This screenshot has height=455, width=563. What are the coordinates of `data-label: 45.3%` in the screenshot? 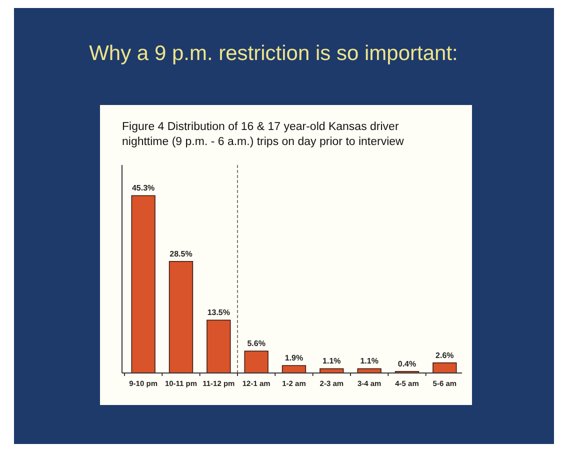 It's located at (143, 188).